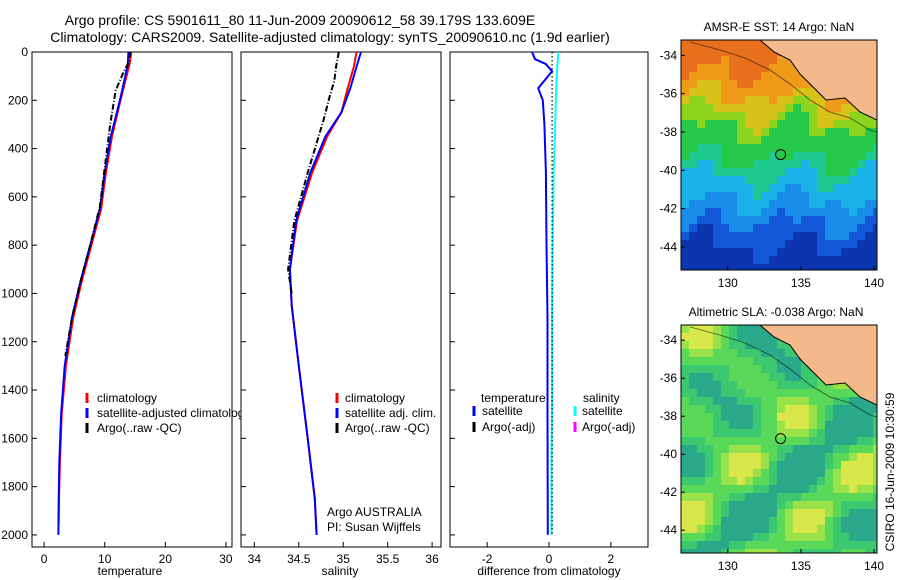 This screenshot has height=580, width=900. Describe the element at coordinates (390, 413) in the screenshot. I see `legend-sal-satellite-label: satellite adj. clim.` at that location.